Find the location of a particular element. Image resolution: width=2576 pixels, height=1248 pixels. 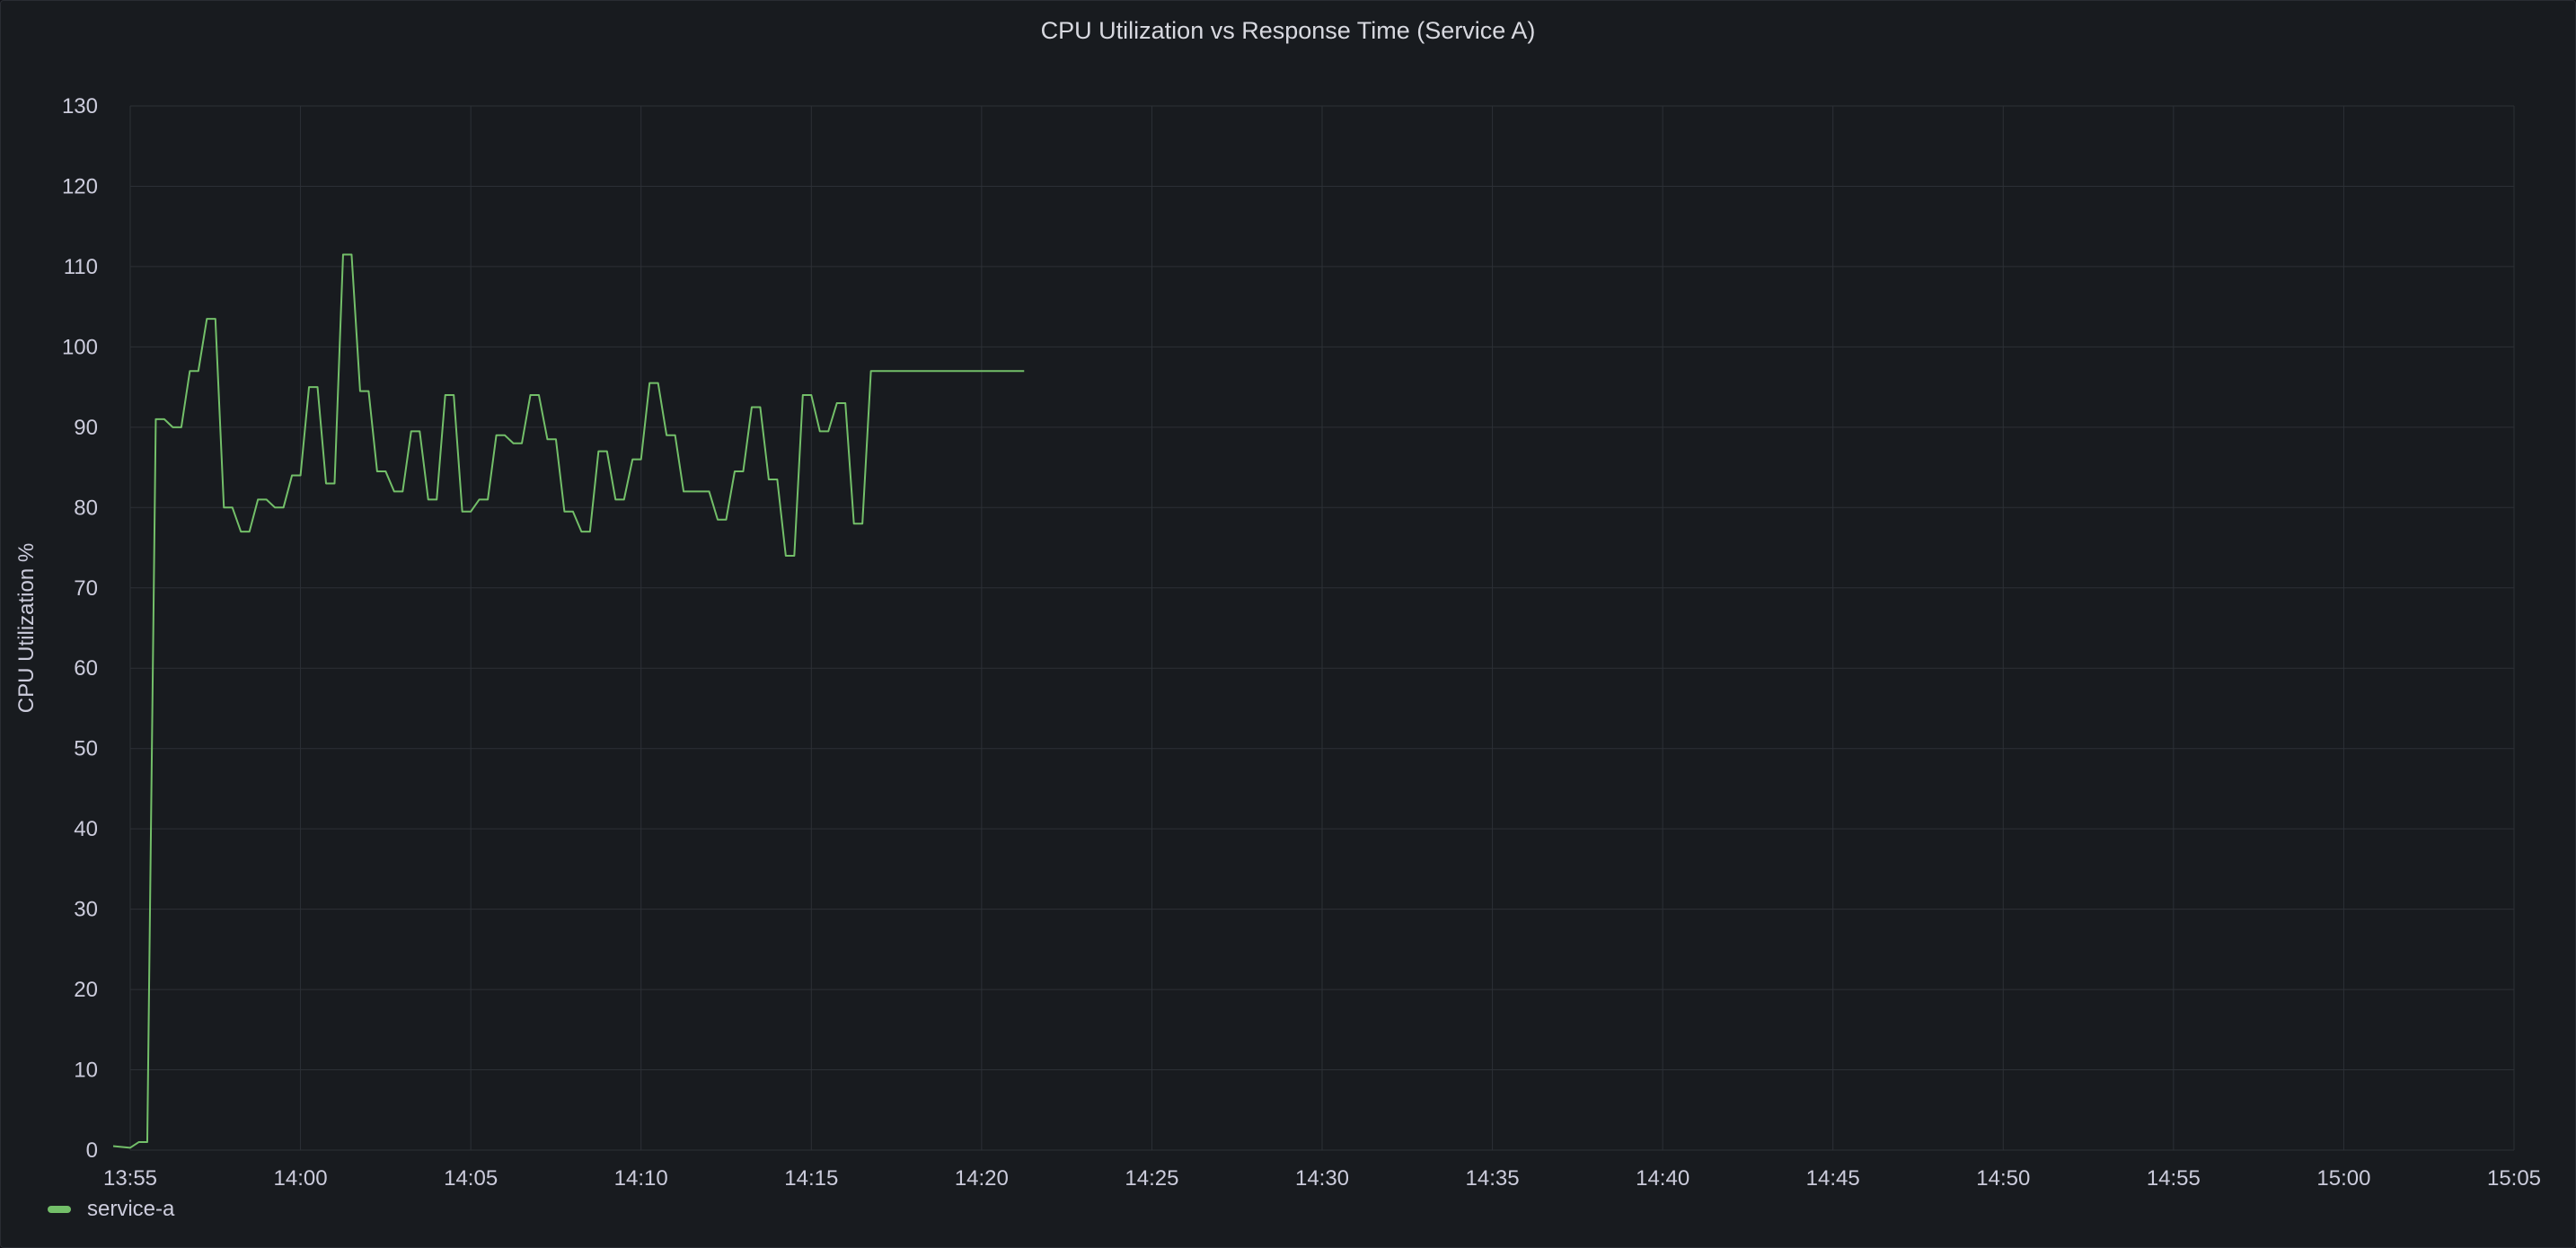

x-tick-label: 14:55 is located at coordinates (2174, 1178).